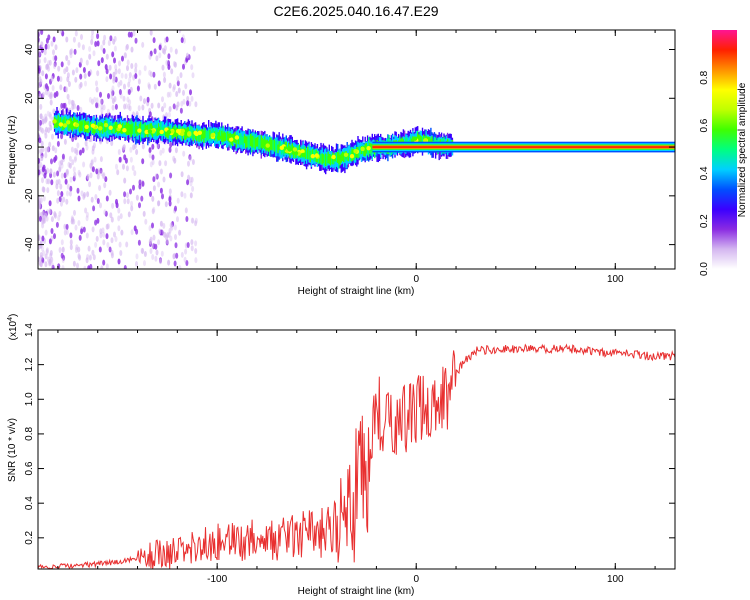 The image size is (750, 600). What do you see at coordinates (416, 279) in the screenshot?
I see `spectrogram-xtick-label: 0` at bounding box center [416, 279].